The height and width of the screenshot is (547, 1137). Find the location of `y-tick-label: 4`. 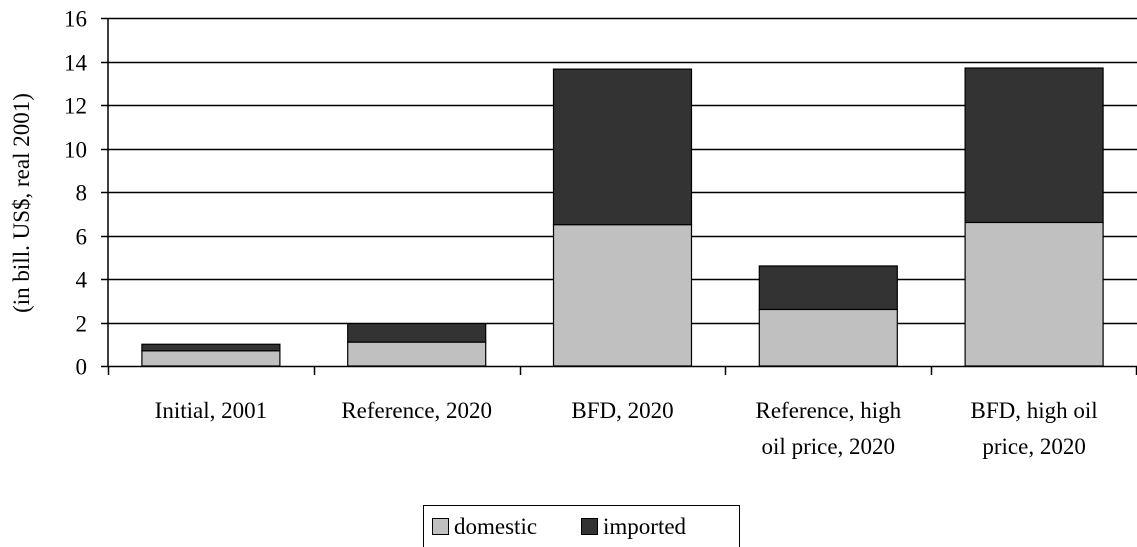

y-tick-label: 4 is located at coordinates (82, 280).